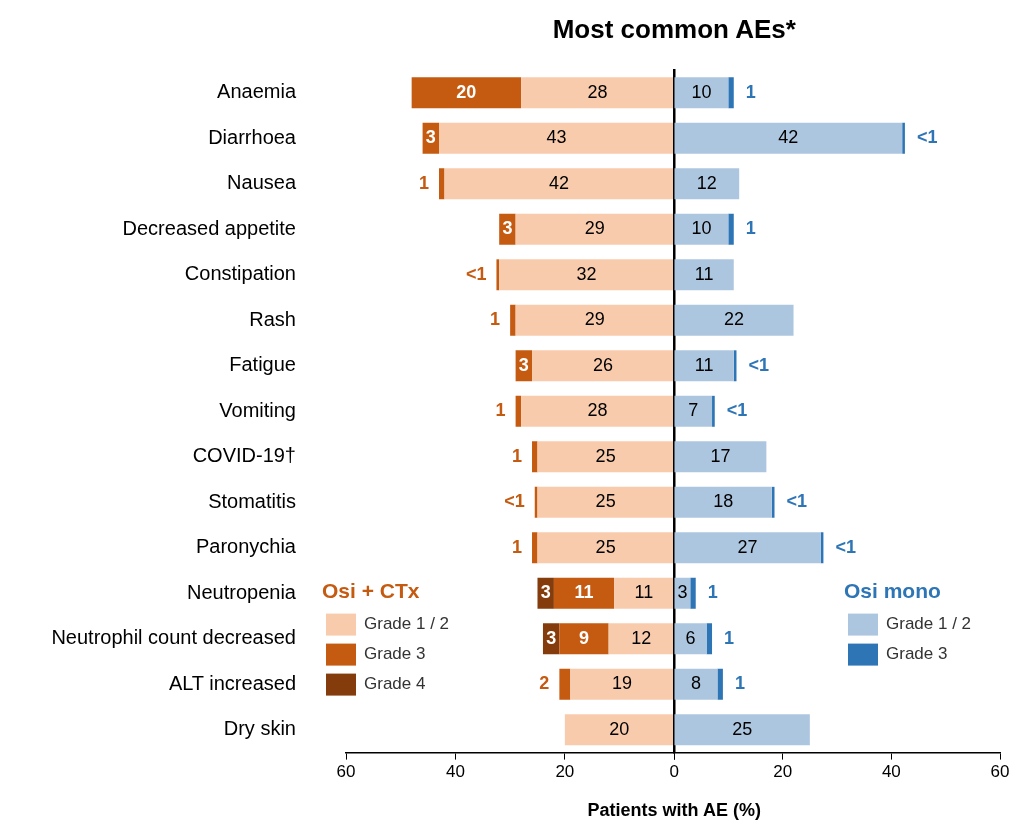  Describe the element at coordinates (602, 364) in the screenshot. I see `data-label: 26` at that location.